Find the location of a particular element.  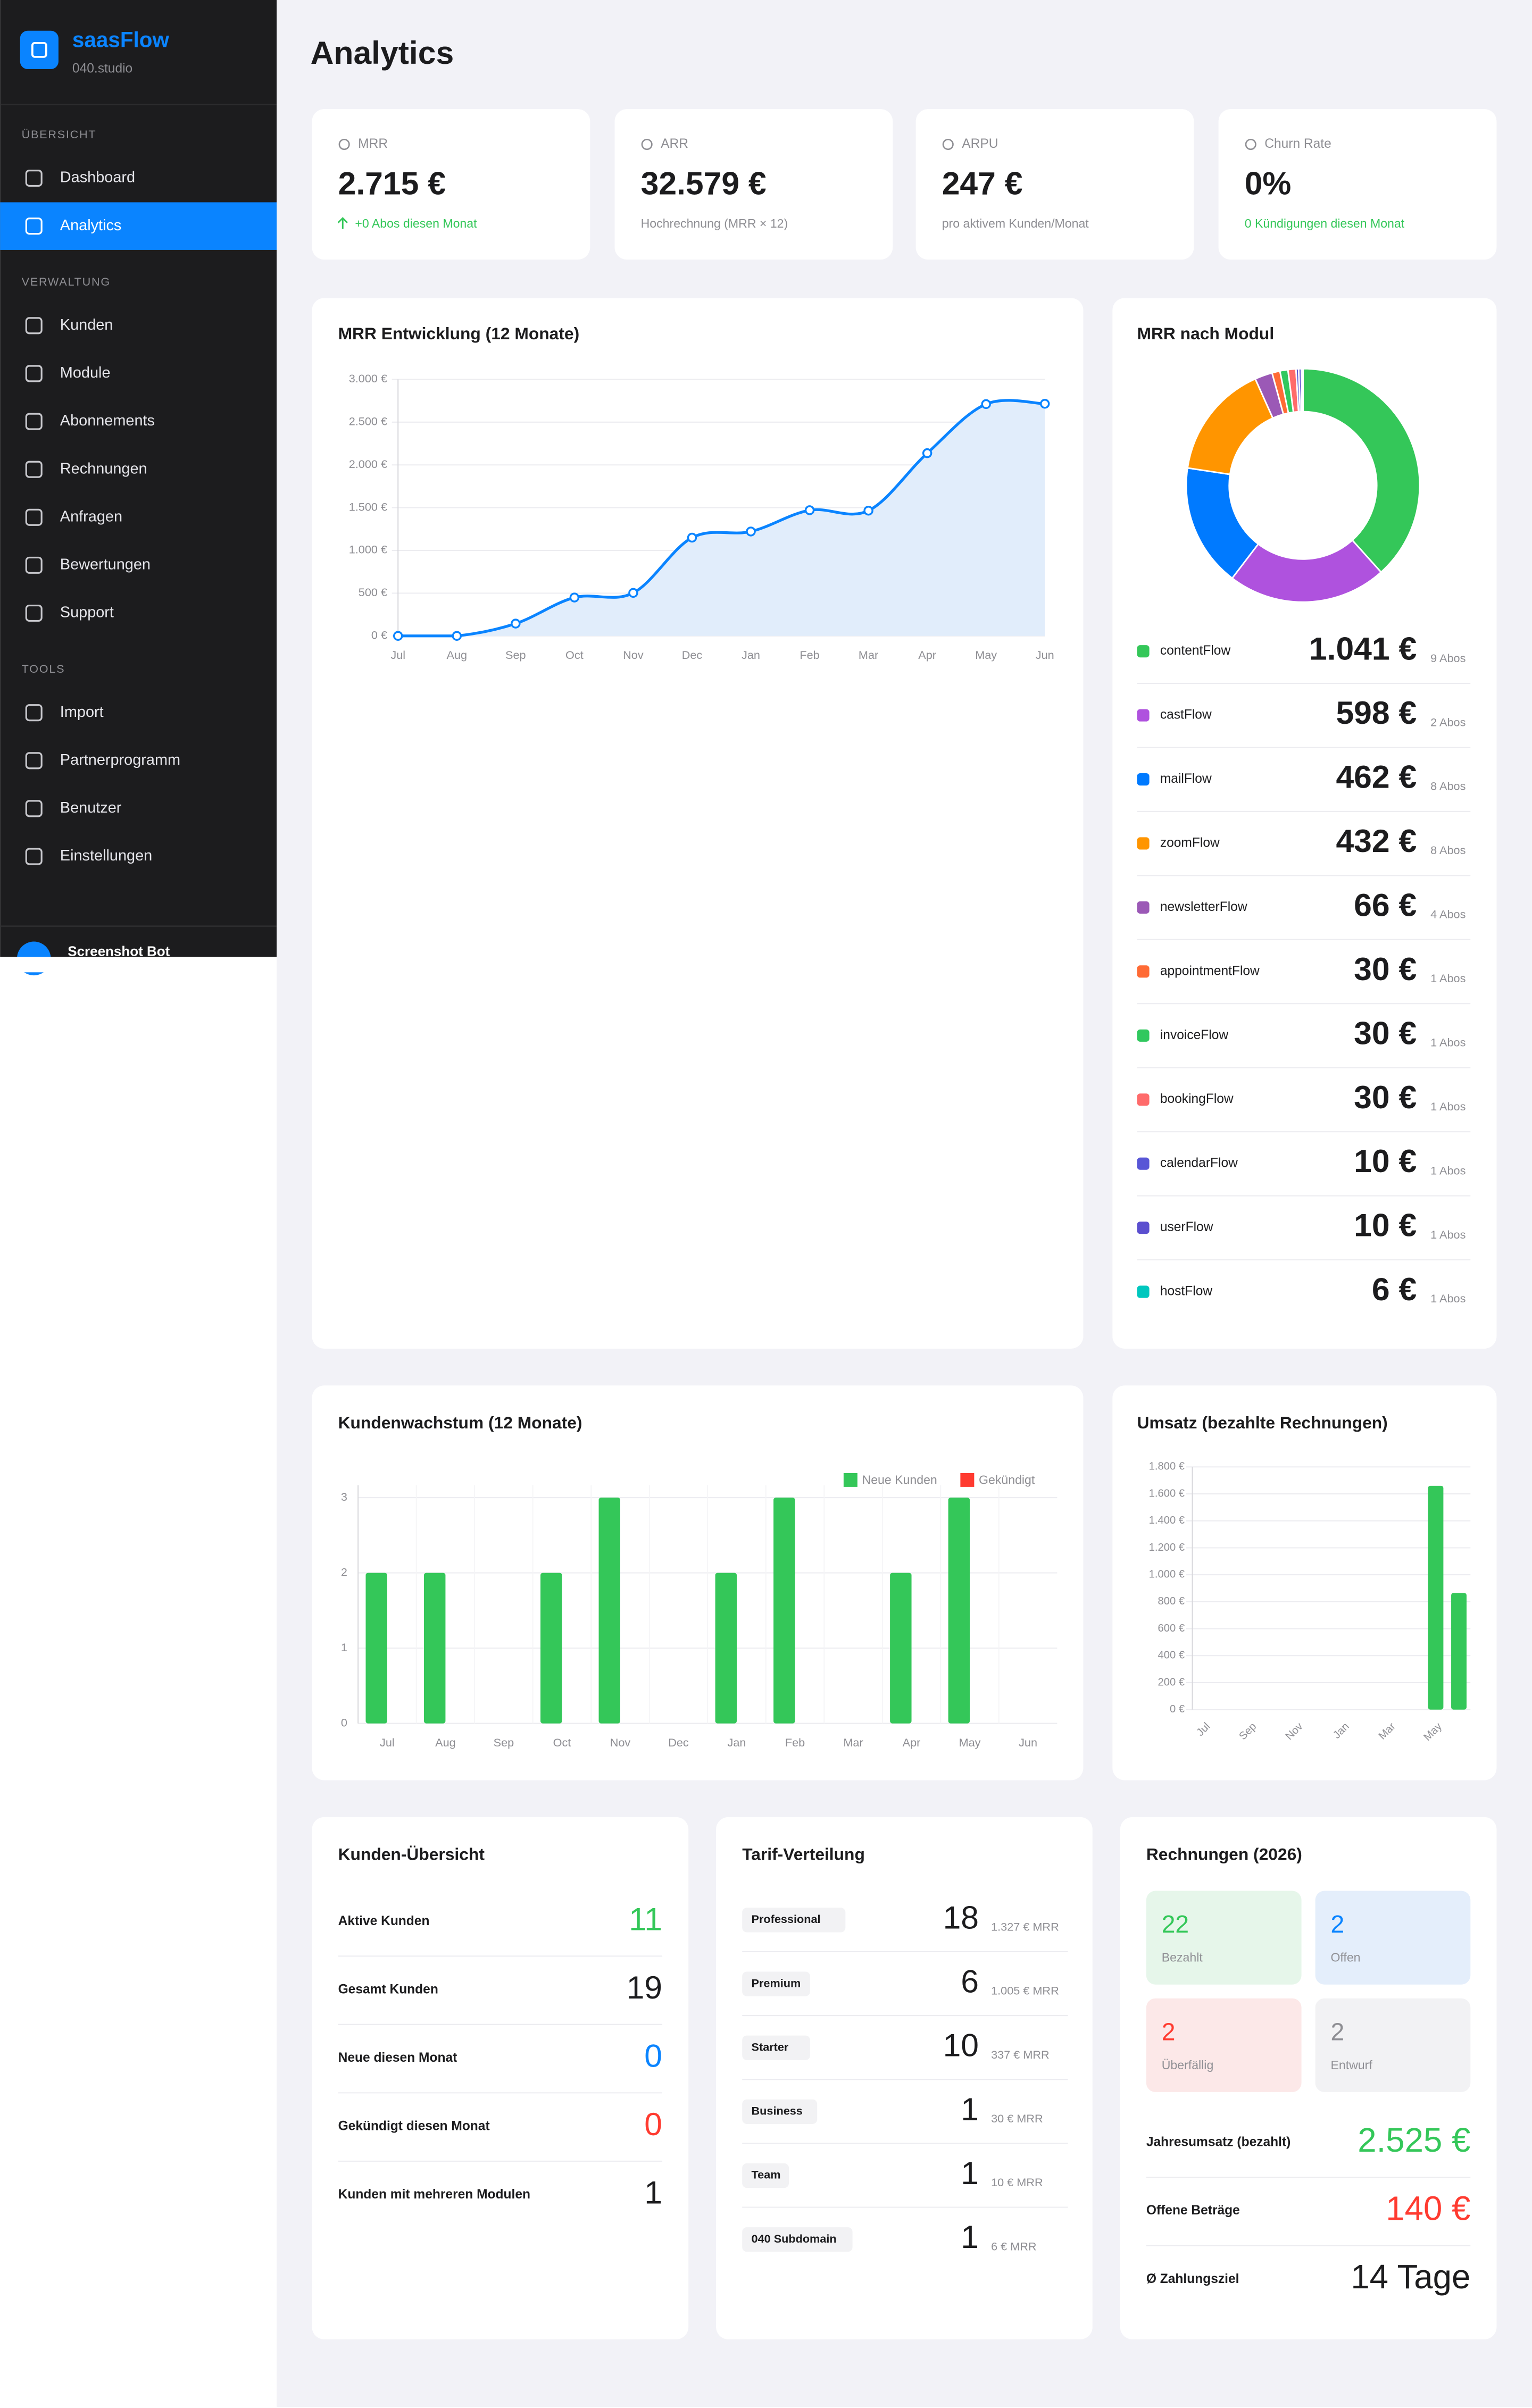

nav-item: Module is located at coordinates (85, 372).